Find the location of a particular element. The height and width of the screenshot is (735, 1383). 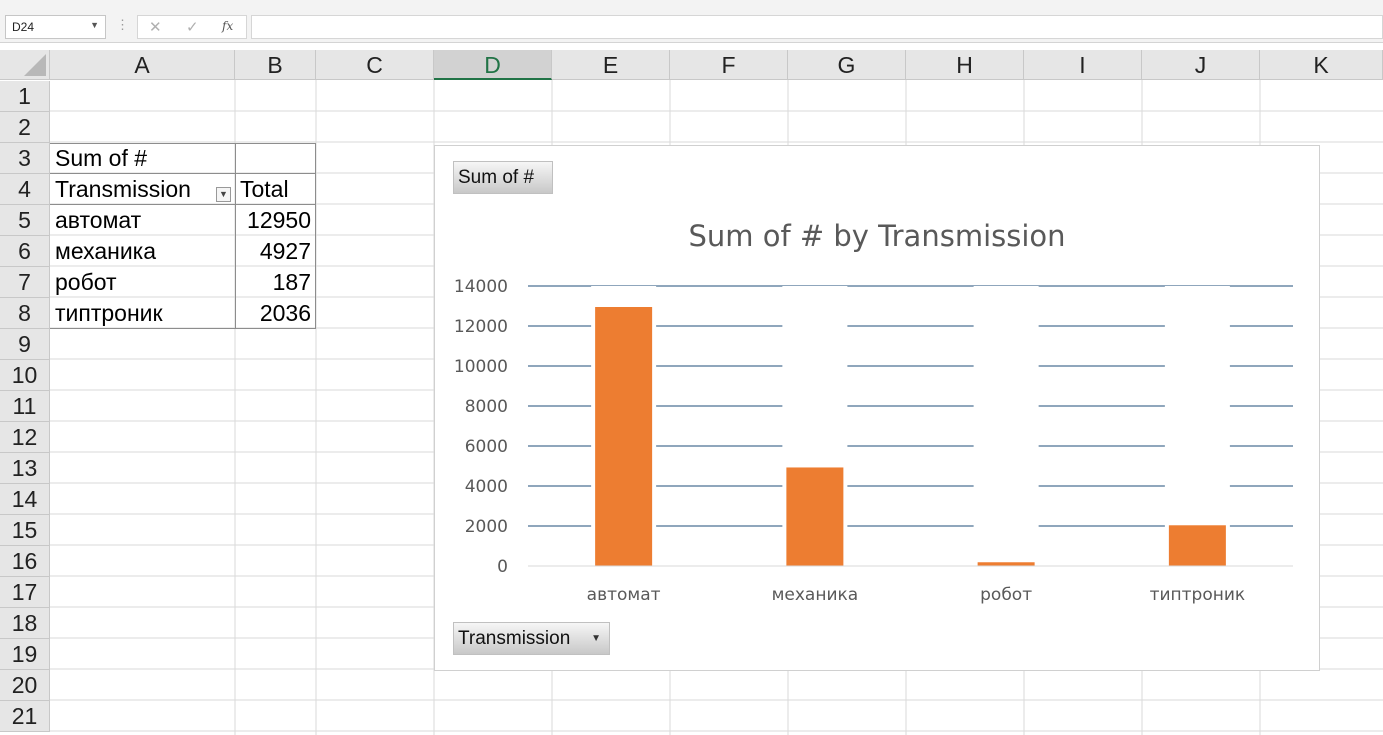

pivot-row-label-cell: механика is located at coordinates (106, 251).